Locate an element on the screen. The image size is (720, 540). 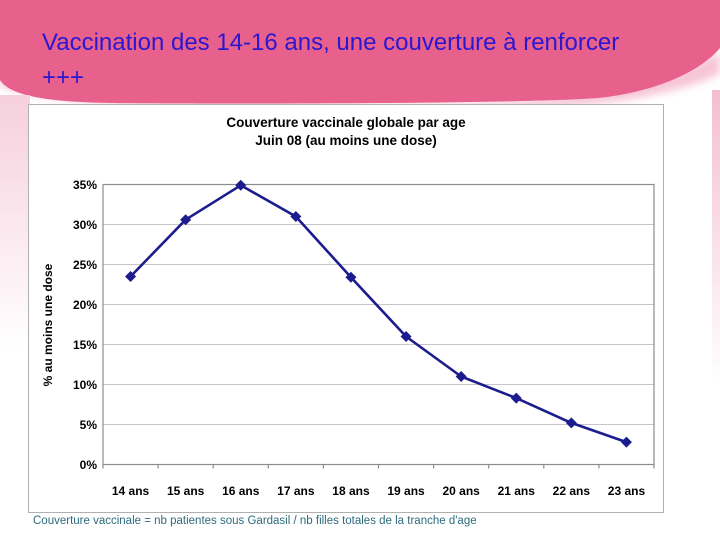
y-tick-label: 5% is located at coordinates (89, 425).